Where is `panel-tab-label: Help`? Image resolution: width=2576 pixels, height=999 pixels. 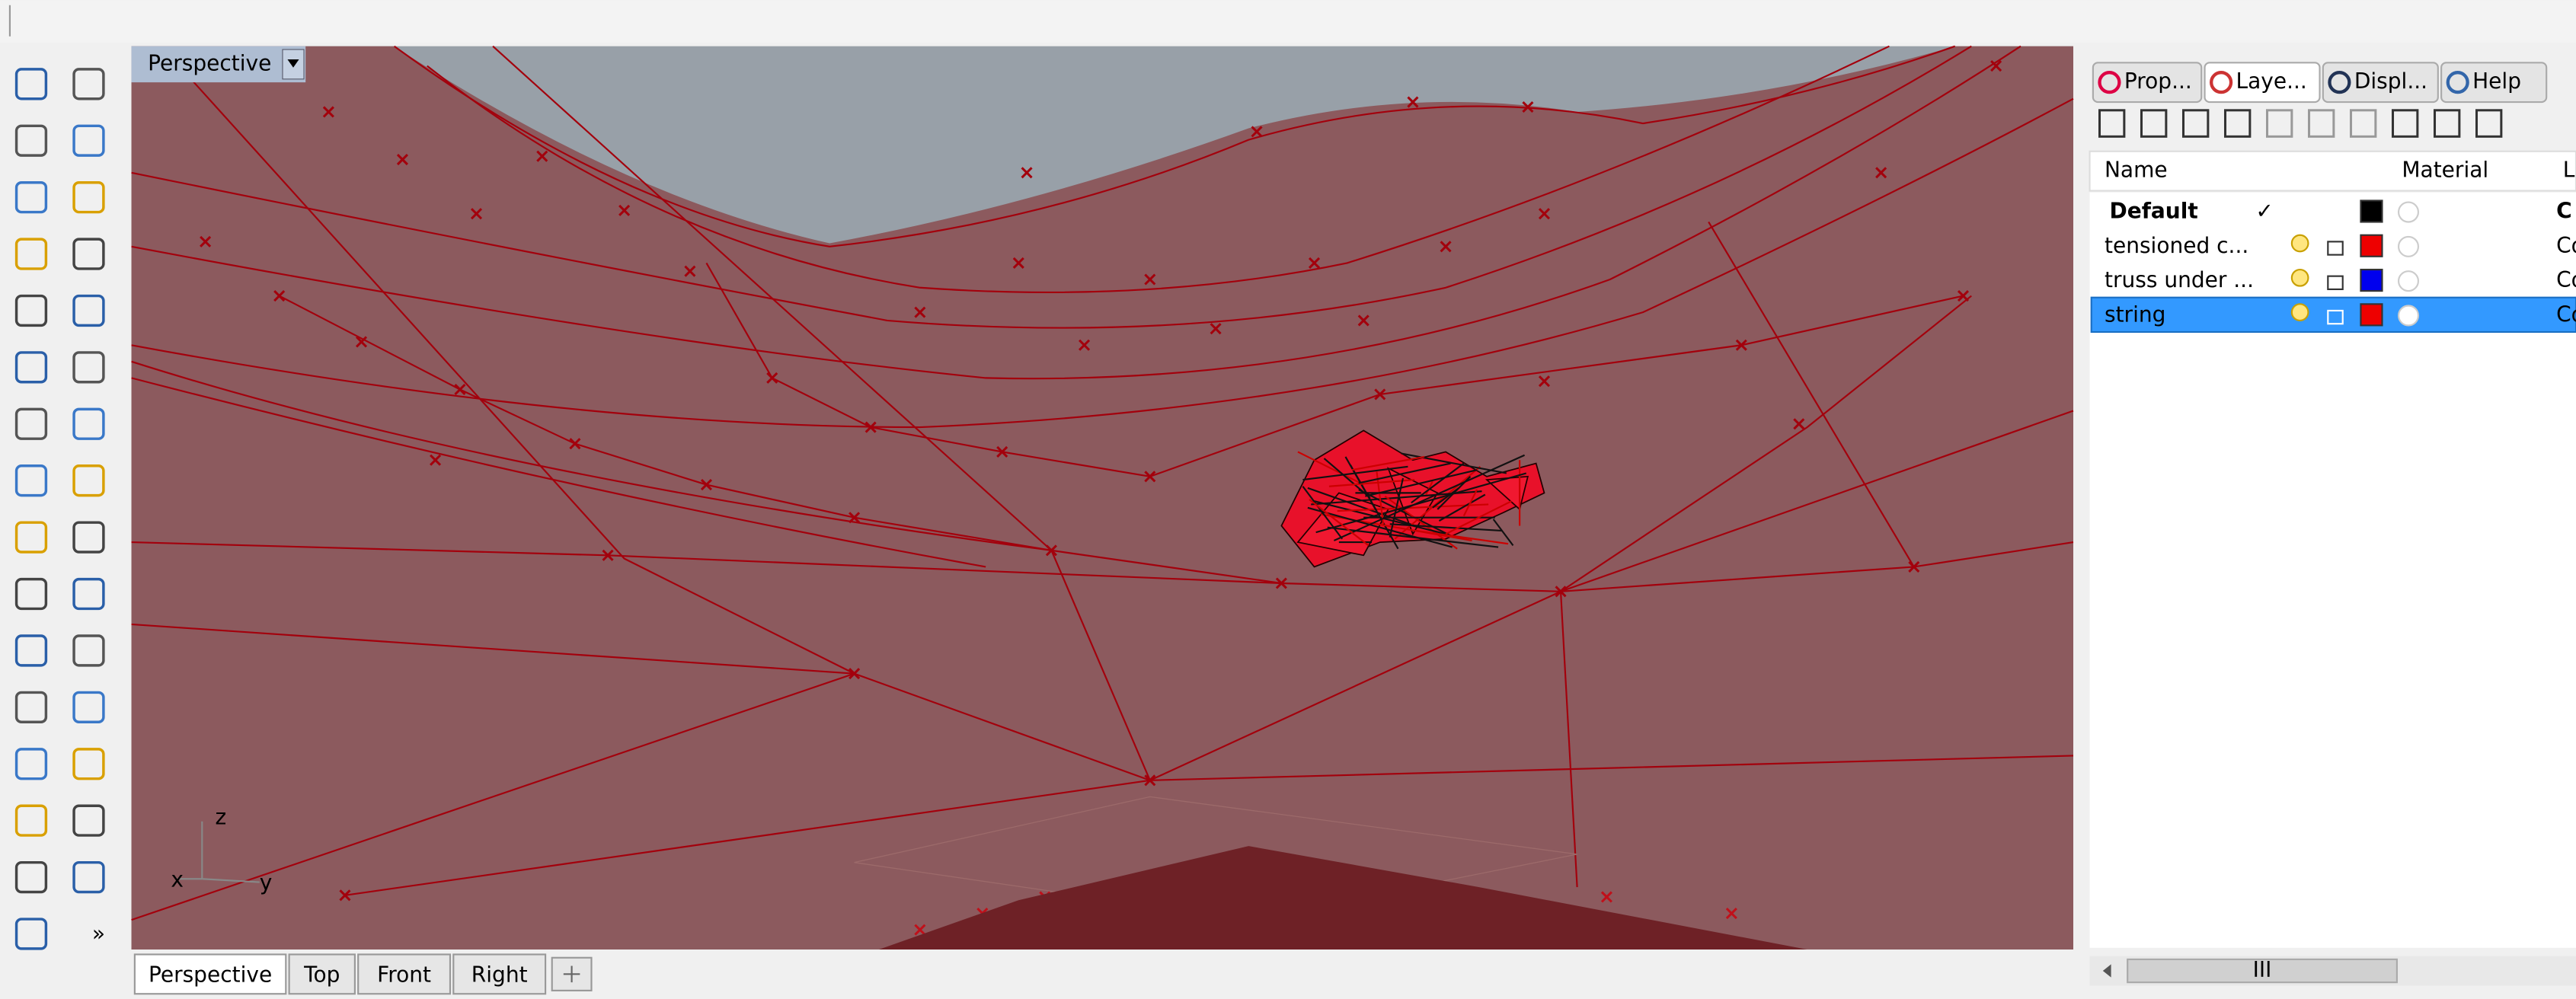 panel-tab-label: Help is located at coordinates (2497, 81).